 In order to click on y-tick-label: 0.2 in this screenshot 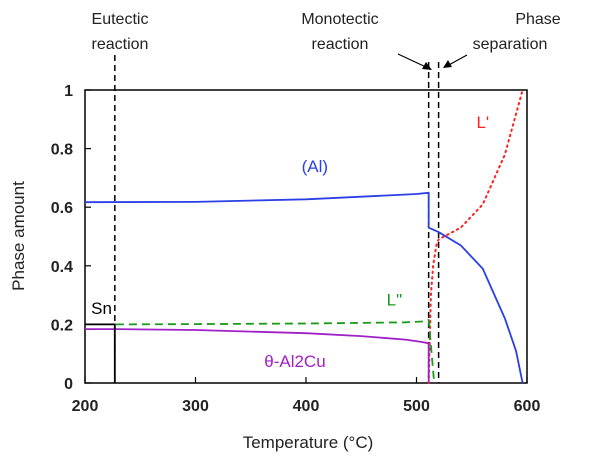, I will do `click(62, 325)`.